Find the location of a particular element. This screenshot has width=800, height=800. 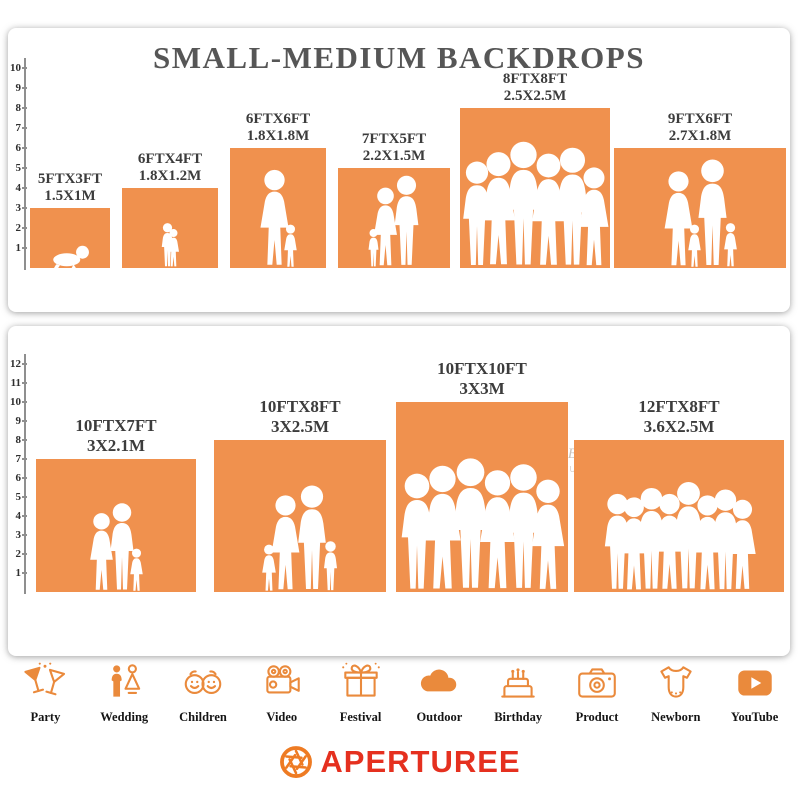

category-youtube: YouTube is located at coordinates (754, 692).